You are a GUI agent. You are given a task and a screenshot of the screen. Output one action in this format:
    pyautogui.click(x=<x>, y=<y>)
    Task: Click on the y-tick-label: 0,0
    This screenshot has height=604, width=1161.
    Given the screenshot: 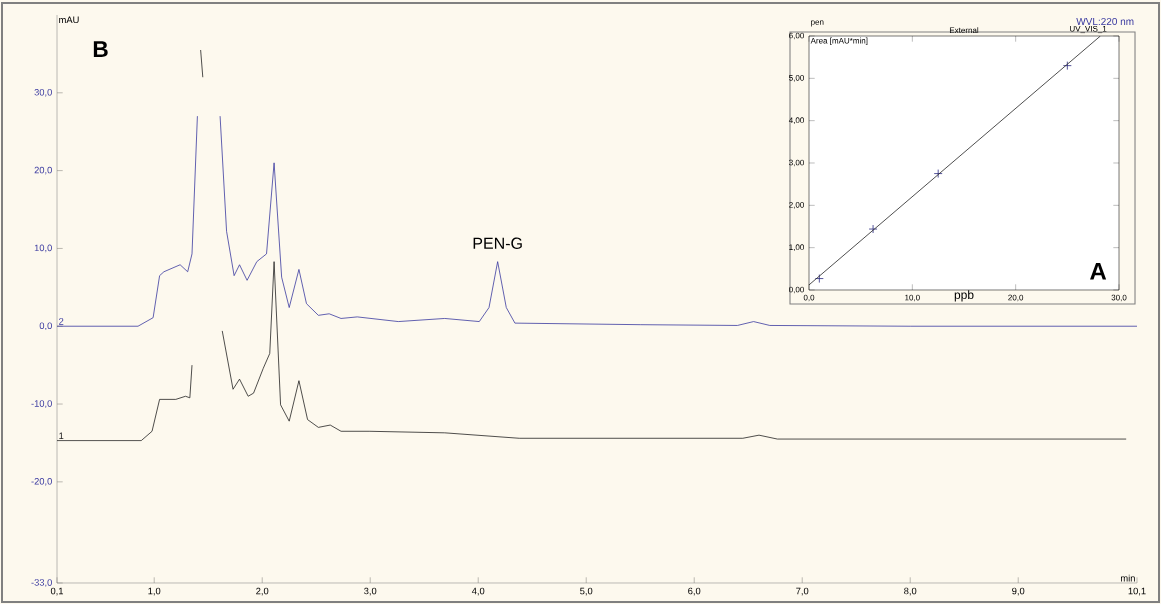 What is the action you would take?
    pyautogui.click(x=45, y=326)
    